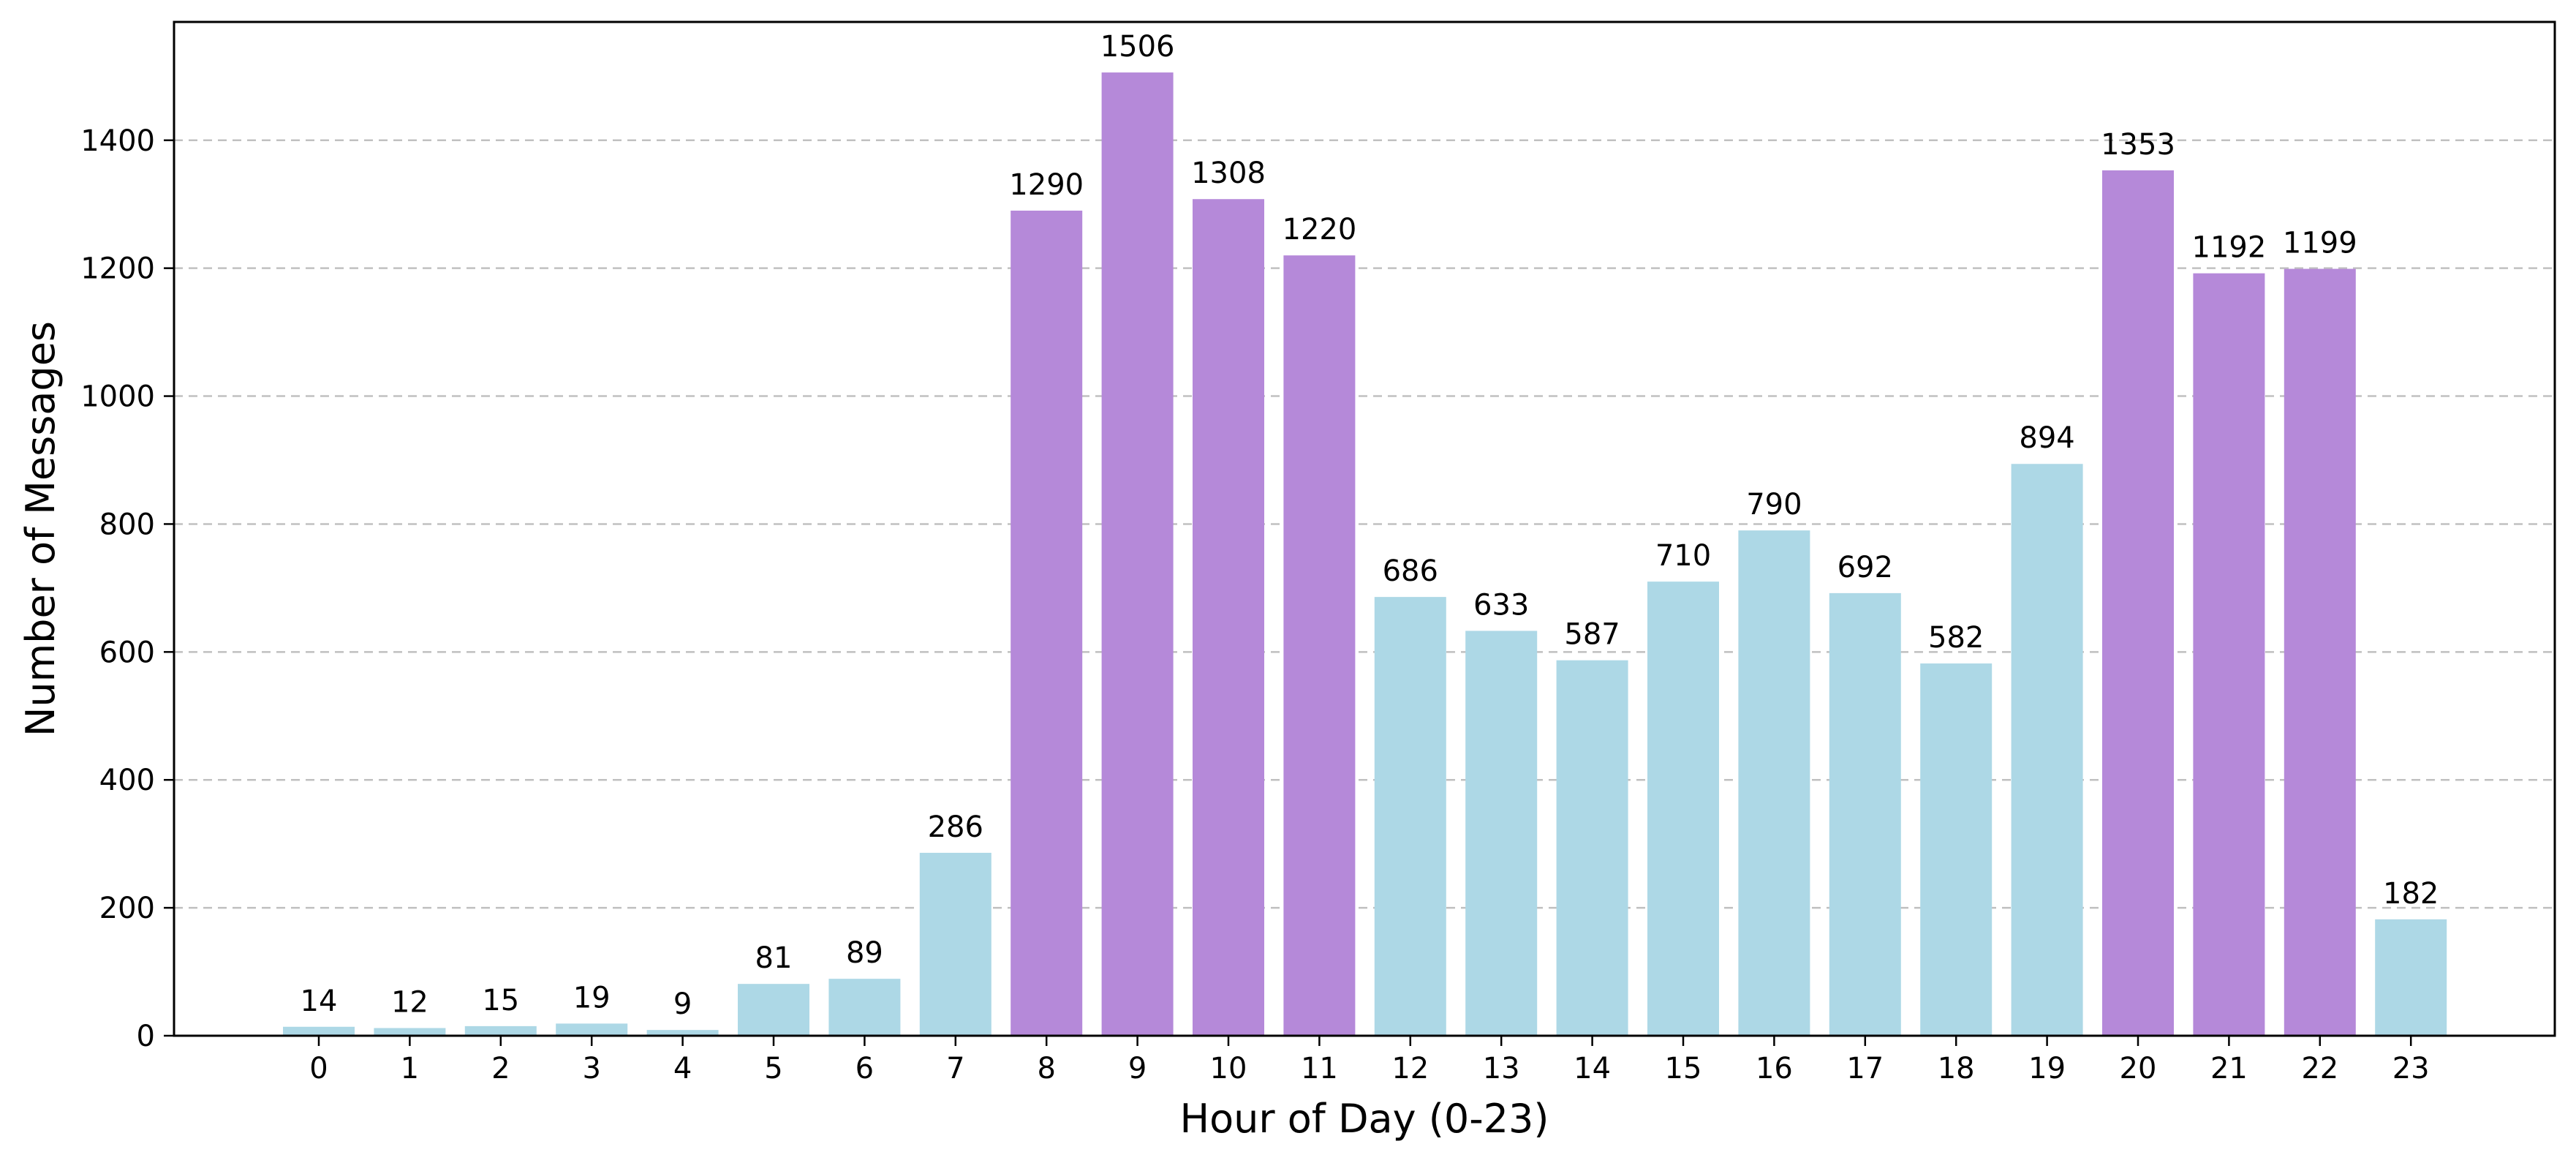  Describe the element at coordinates (410, 1068) in the screenshot. I see `x-tick-label: 1` at that location.